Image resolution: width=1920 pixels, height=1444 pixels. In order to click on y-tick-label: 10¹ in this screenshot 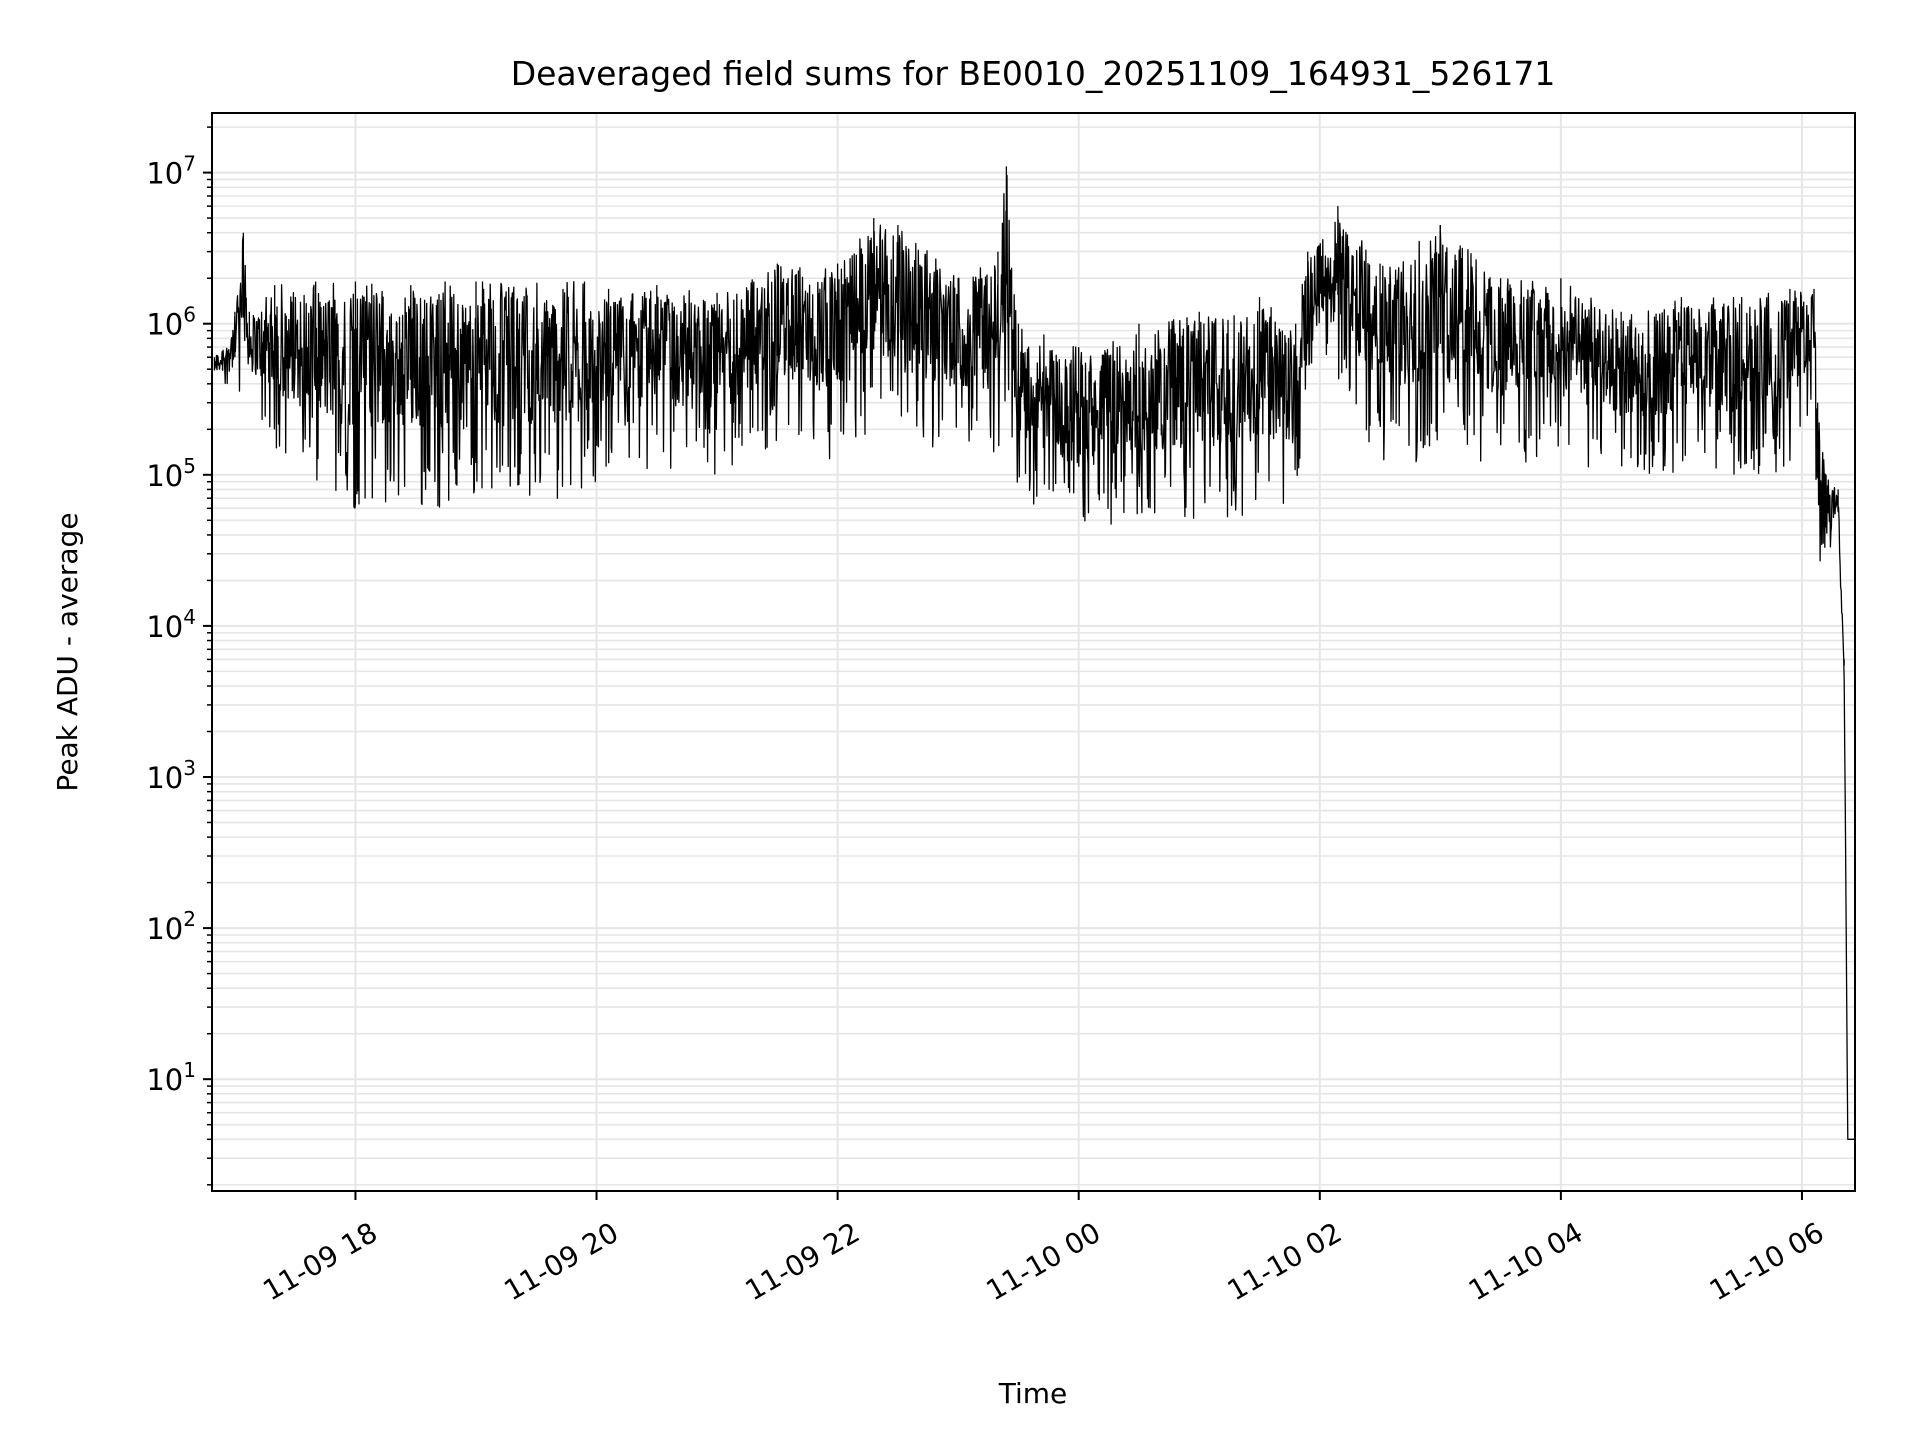, I will do `click(171, 1077)`.